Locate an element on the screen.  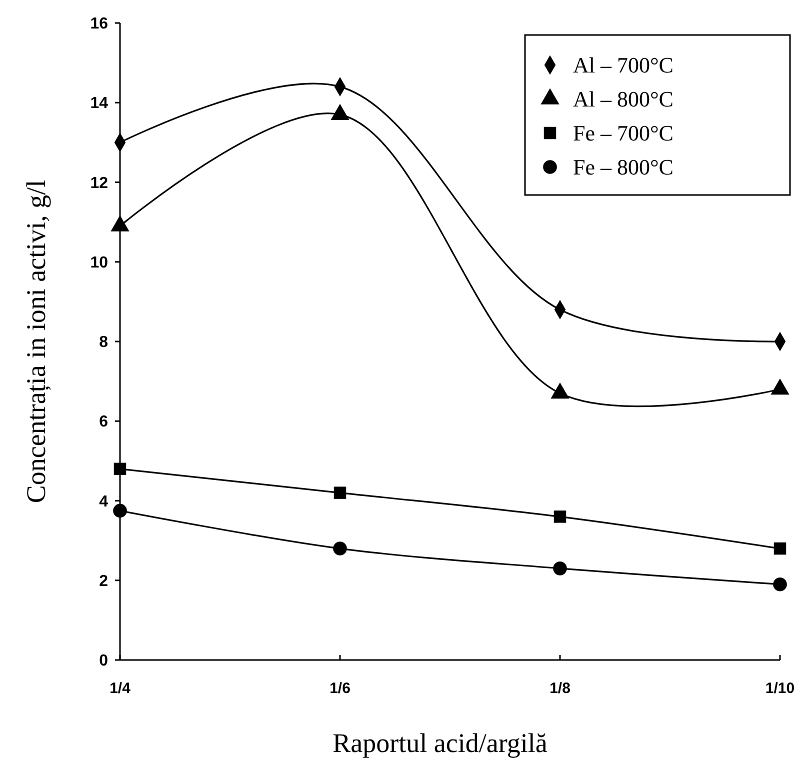
x-tick-label: 1/10 is located at coordinates (780, 688).